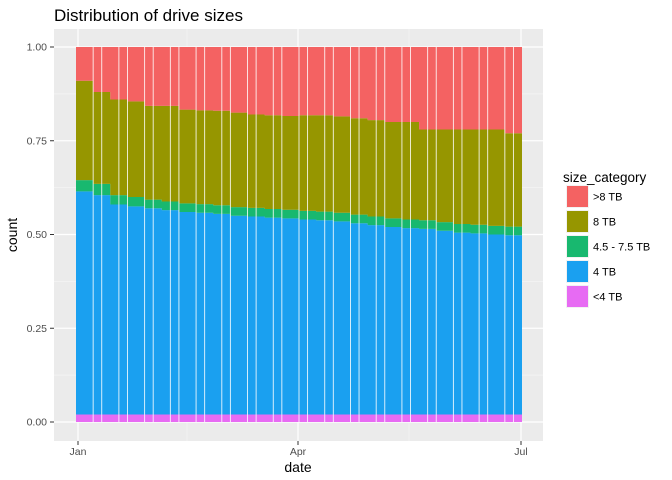  Describe the element at coordinates (607, 298) in the screenshot. I see `legend-label: <4 TB` at that location.